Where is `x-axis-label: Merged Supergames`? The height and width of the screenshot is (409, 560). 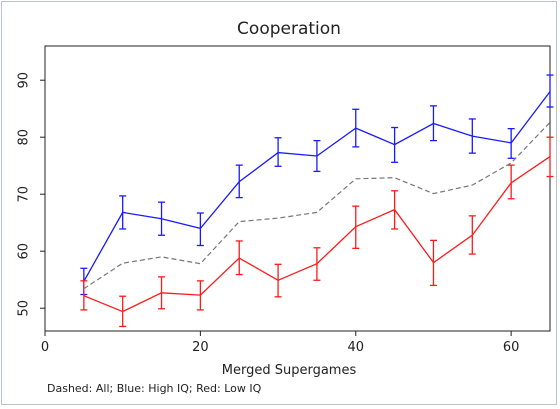
x-axis-label: Merged Supergames is located at coordinates (289, 370).